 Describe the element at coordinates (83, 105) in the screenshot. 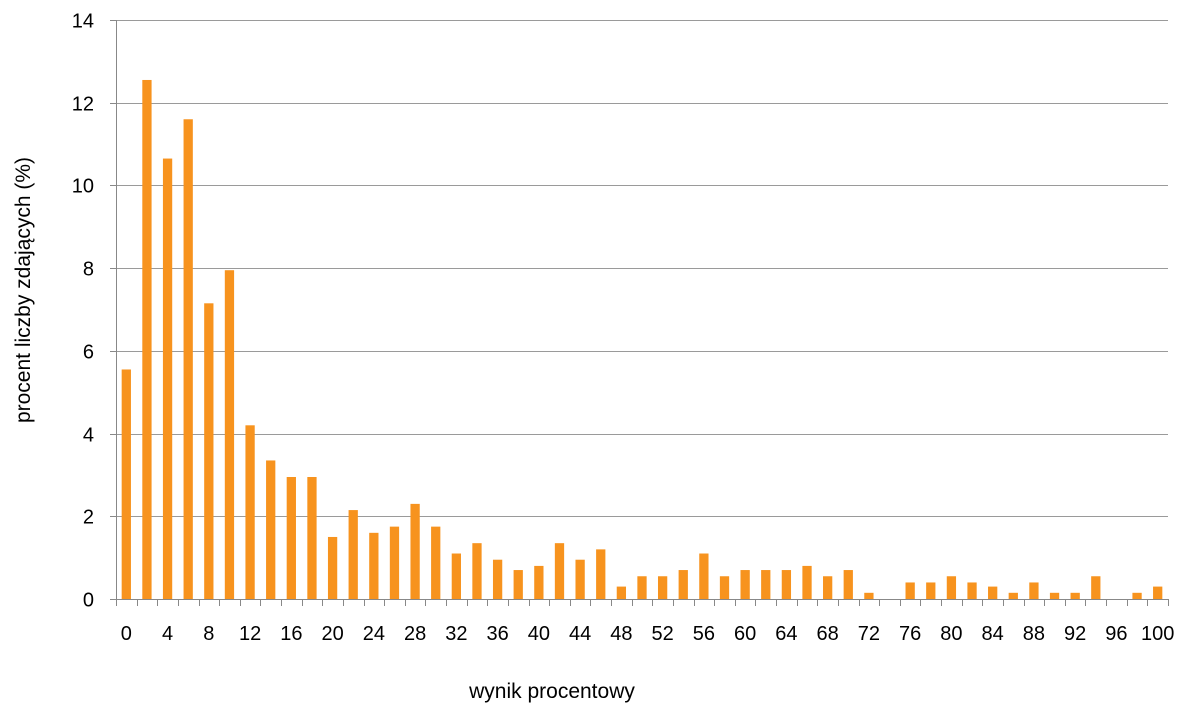

I see `y-tick-label: 12` at that location.